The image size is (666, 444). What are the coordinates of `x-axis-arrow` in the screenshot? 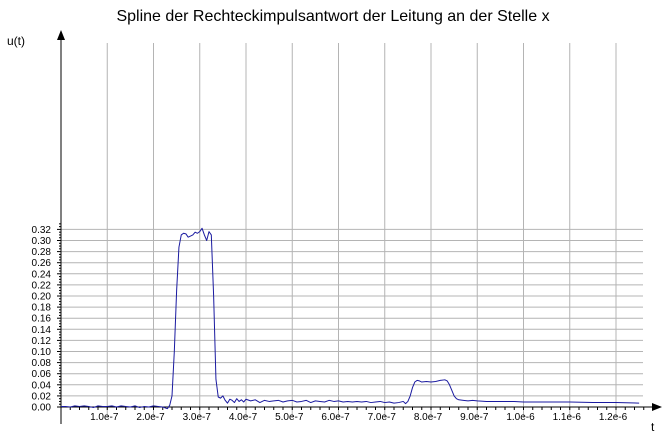 It's located at (657, 407).